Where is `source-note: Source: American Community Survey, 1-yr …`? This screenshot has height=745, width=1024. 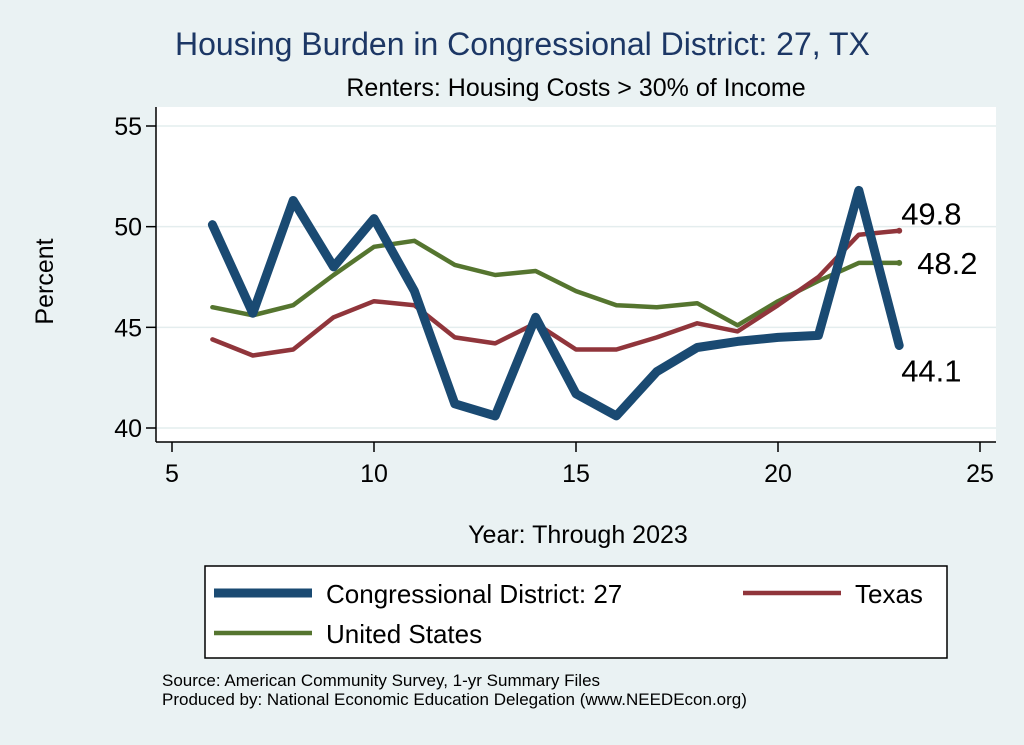 source-note: Source: American Community Survey, 1-yr … is located at coordinates (381, 680).